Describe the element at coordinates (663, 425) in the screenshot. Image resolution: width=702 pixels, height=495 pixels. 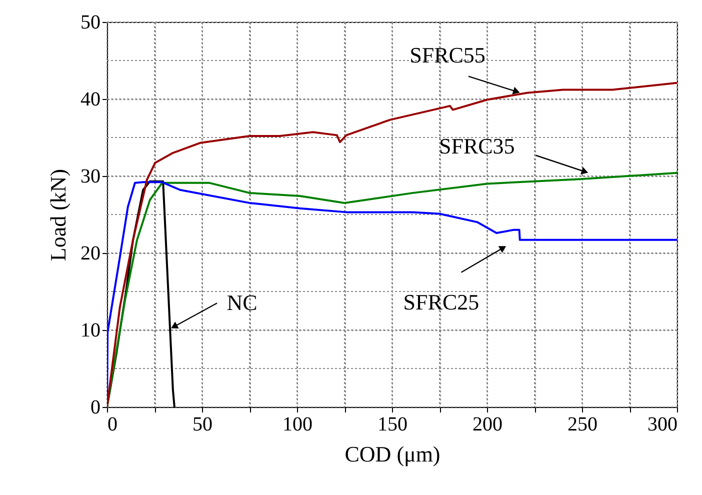
I see `x-tick-label: 300` at that location.